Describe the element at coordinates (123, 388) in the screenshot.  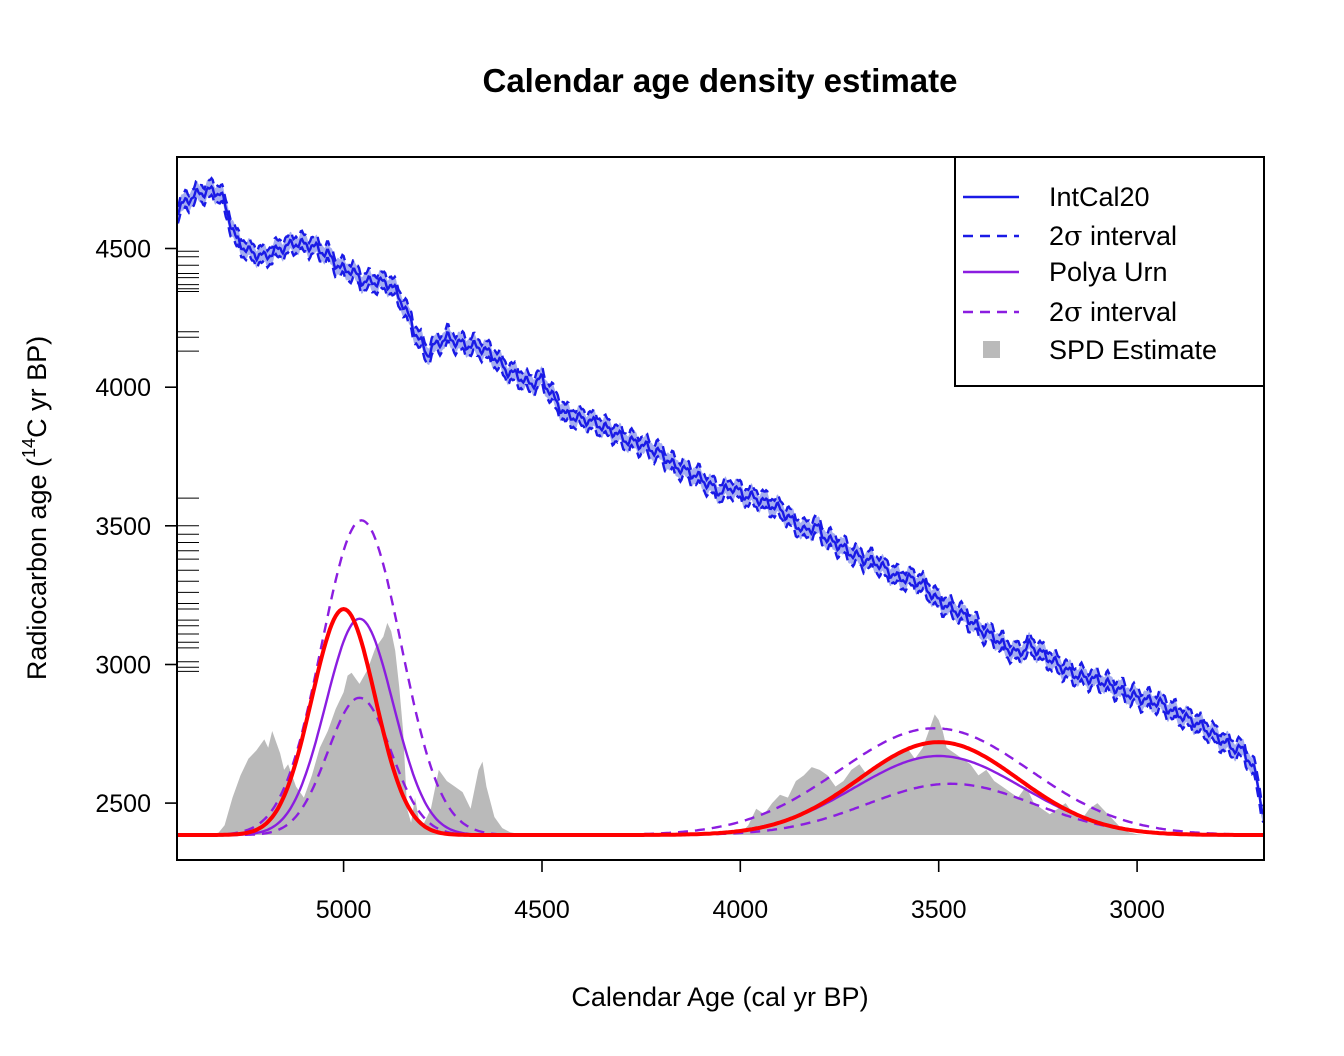
I see `y-tick-label: 4000` at that location.